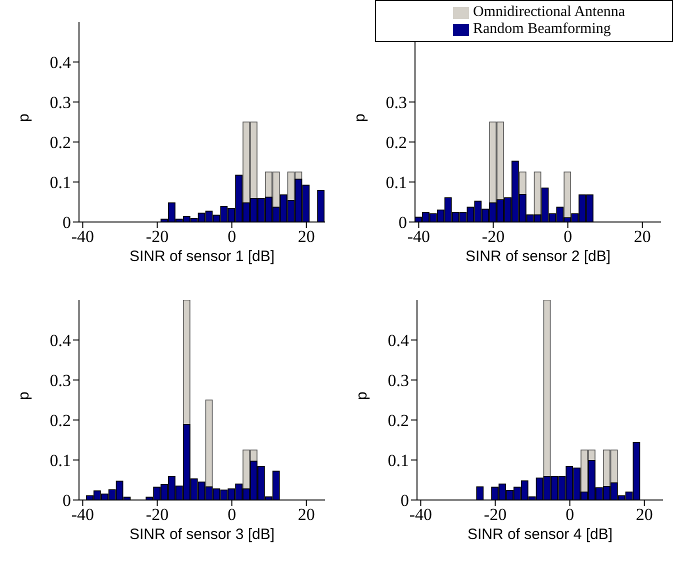  I want to click on x-axis-title: SINR of sensor 4 [dB], so click(540, 534).